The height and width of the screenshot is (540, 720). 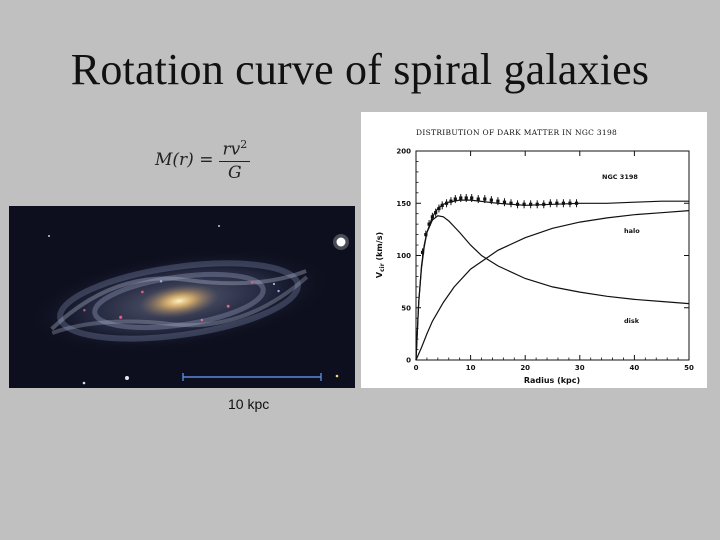 What do you see at coordinates (632, 321) in the screenshot?
I see `annotation-disk: disk` at bounding box center [632, 321].